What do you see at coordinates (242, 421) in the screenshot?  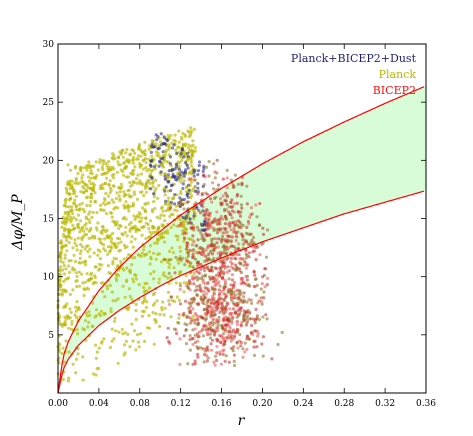 I see `x-axis-label: r` at bounding box center [242, 421].